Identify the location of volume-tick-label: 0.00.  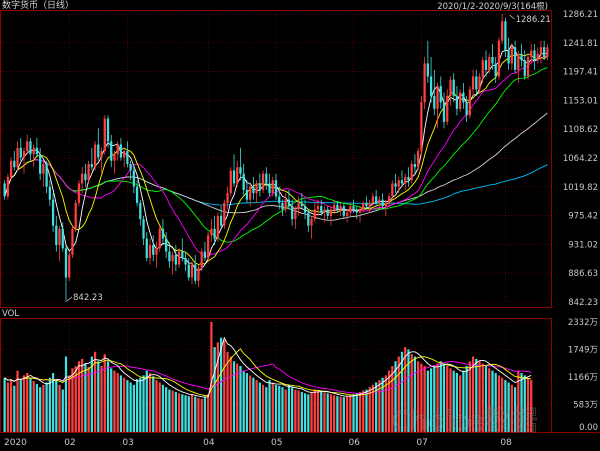
(588, 428).